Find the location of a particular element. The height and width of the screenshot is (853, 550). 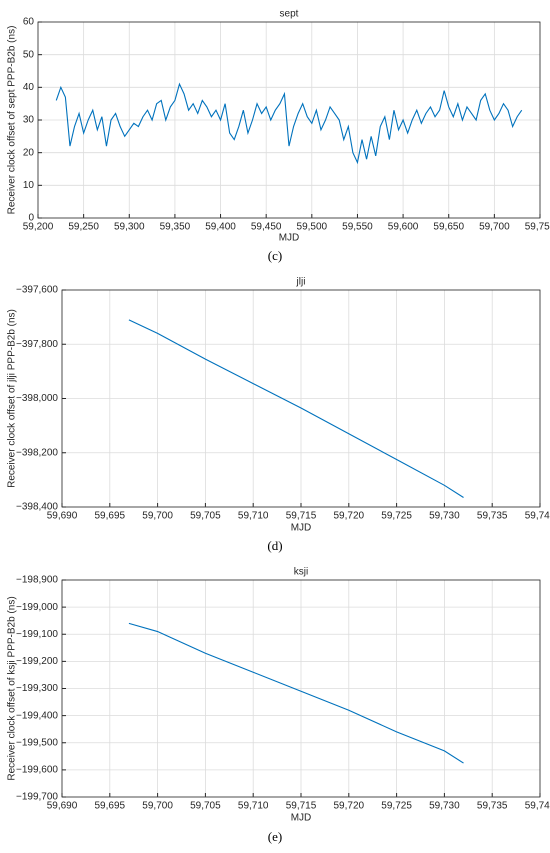

x-tick-label: 59,350 is located at coordinates (175, 227).